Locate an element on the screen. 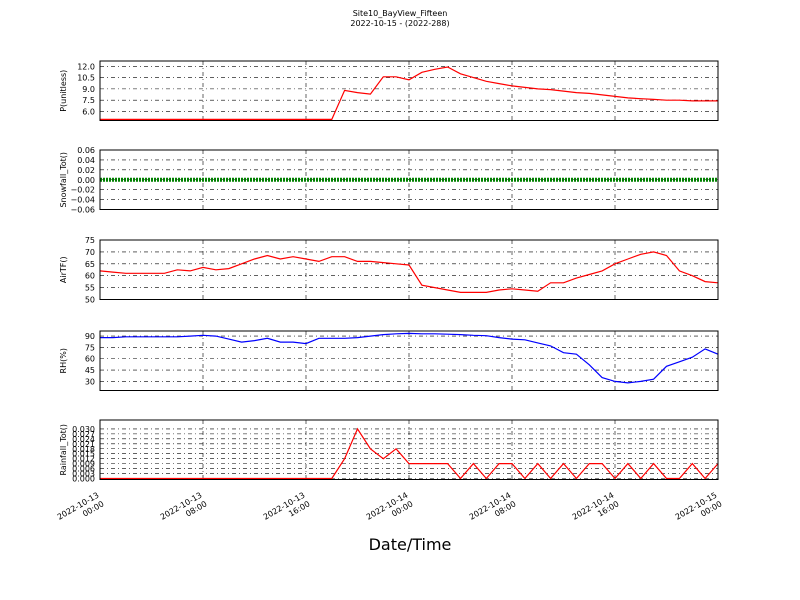 Image resolution: width=800 pixels, height=600 pixels. title: Site10_BayView_Fifteen is located at coordinates (400, 13).